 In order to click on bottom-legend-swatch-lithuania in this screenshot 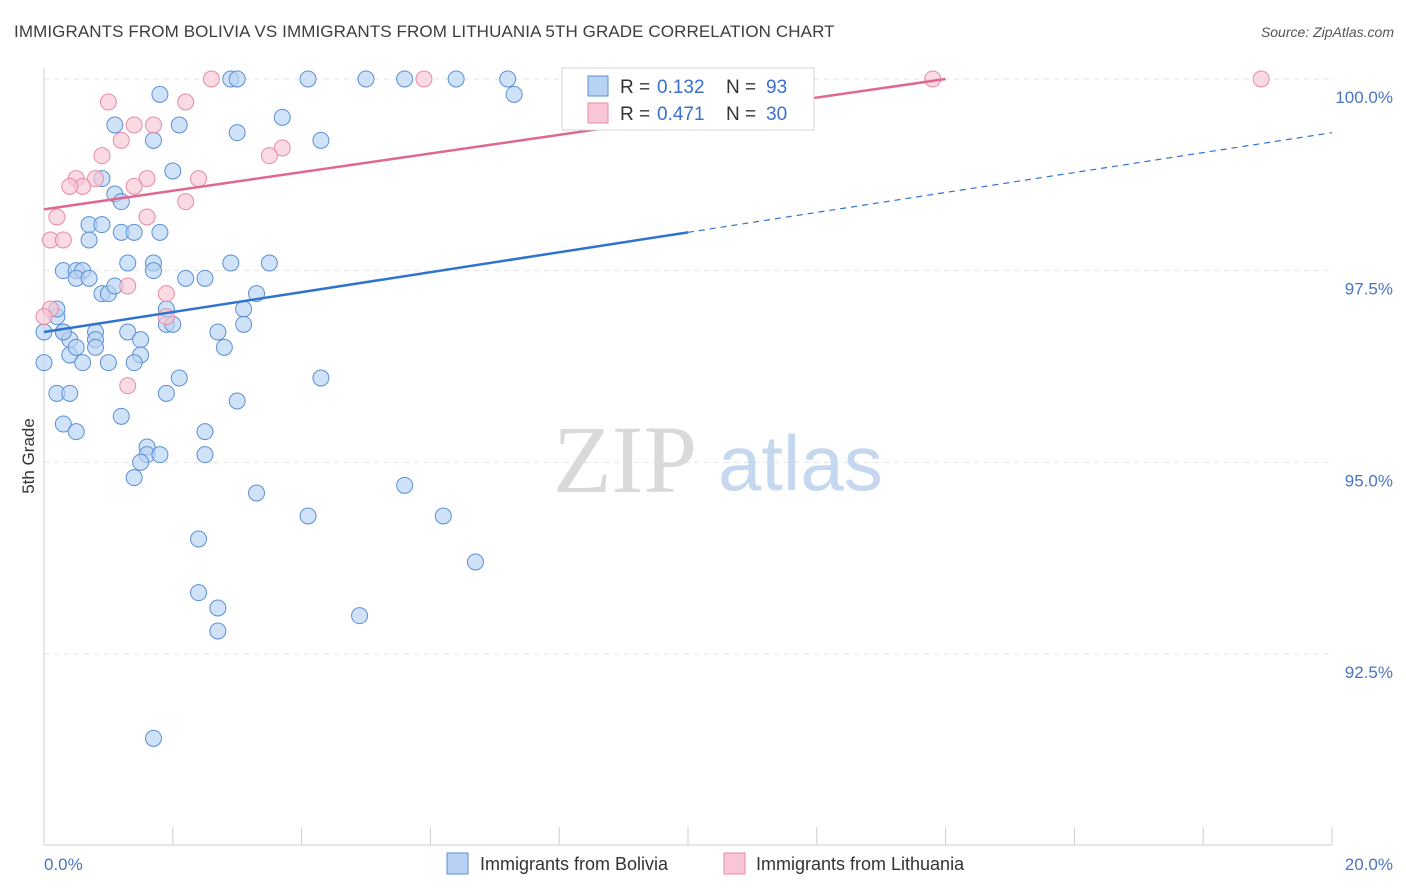, I will do `click(734, 863)`.